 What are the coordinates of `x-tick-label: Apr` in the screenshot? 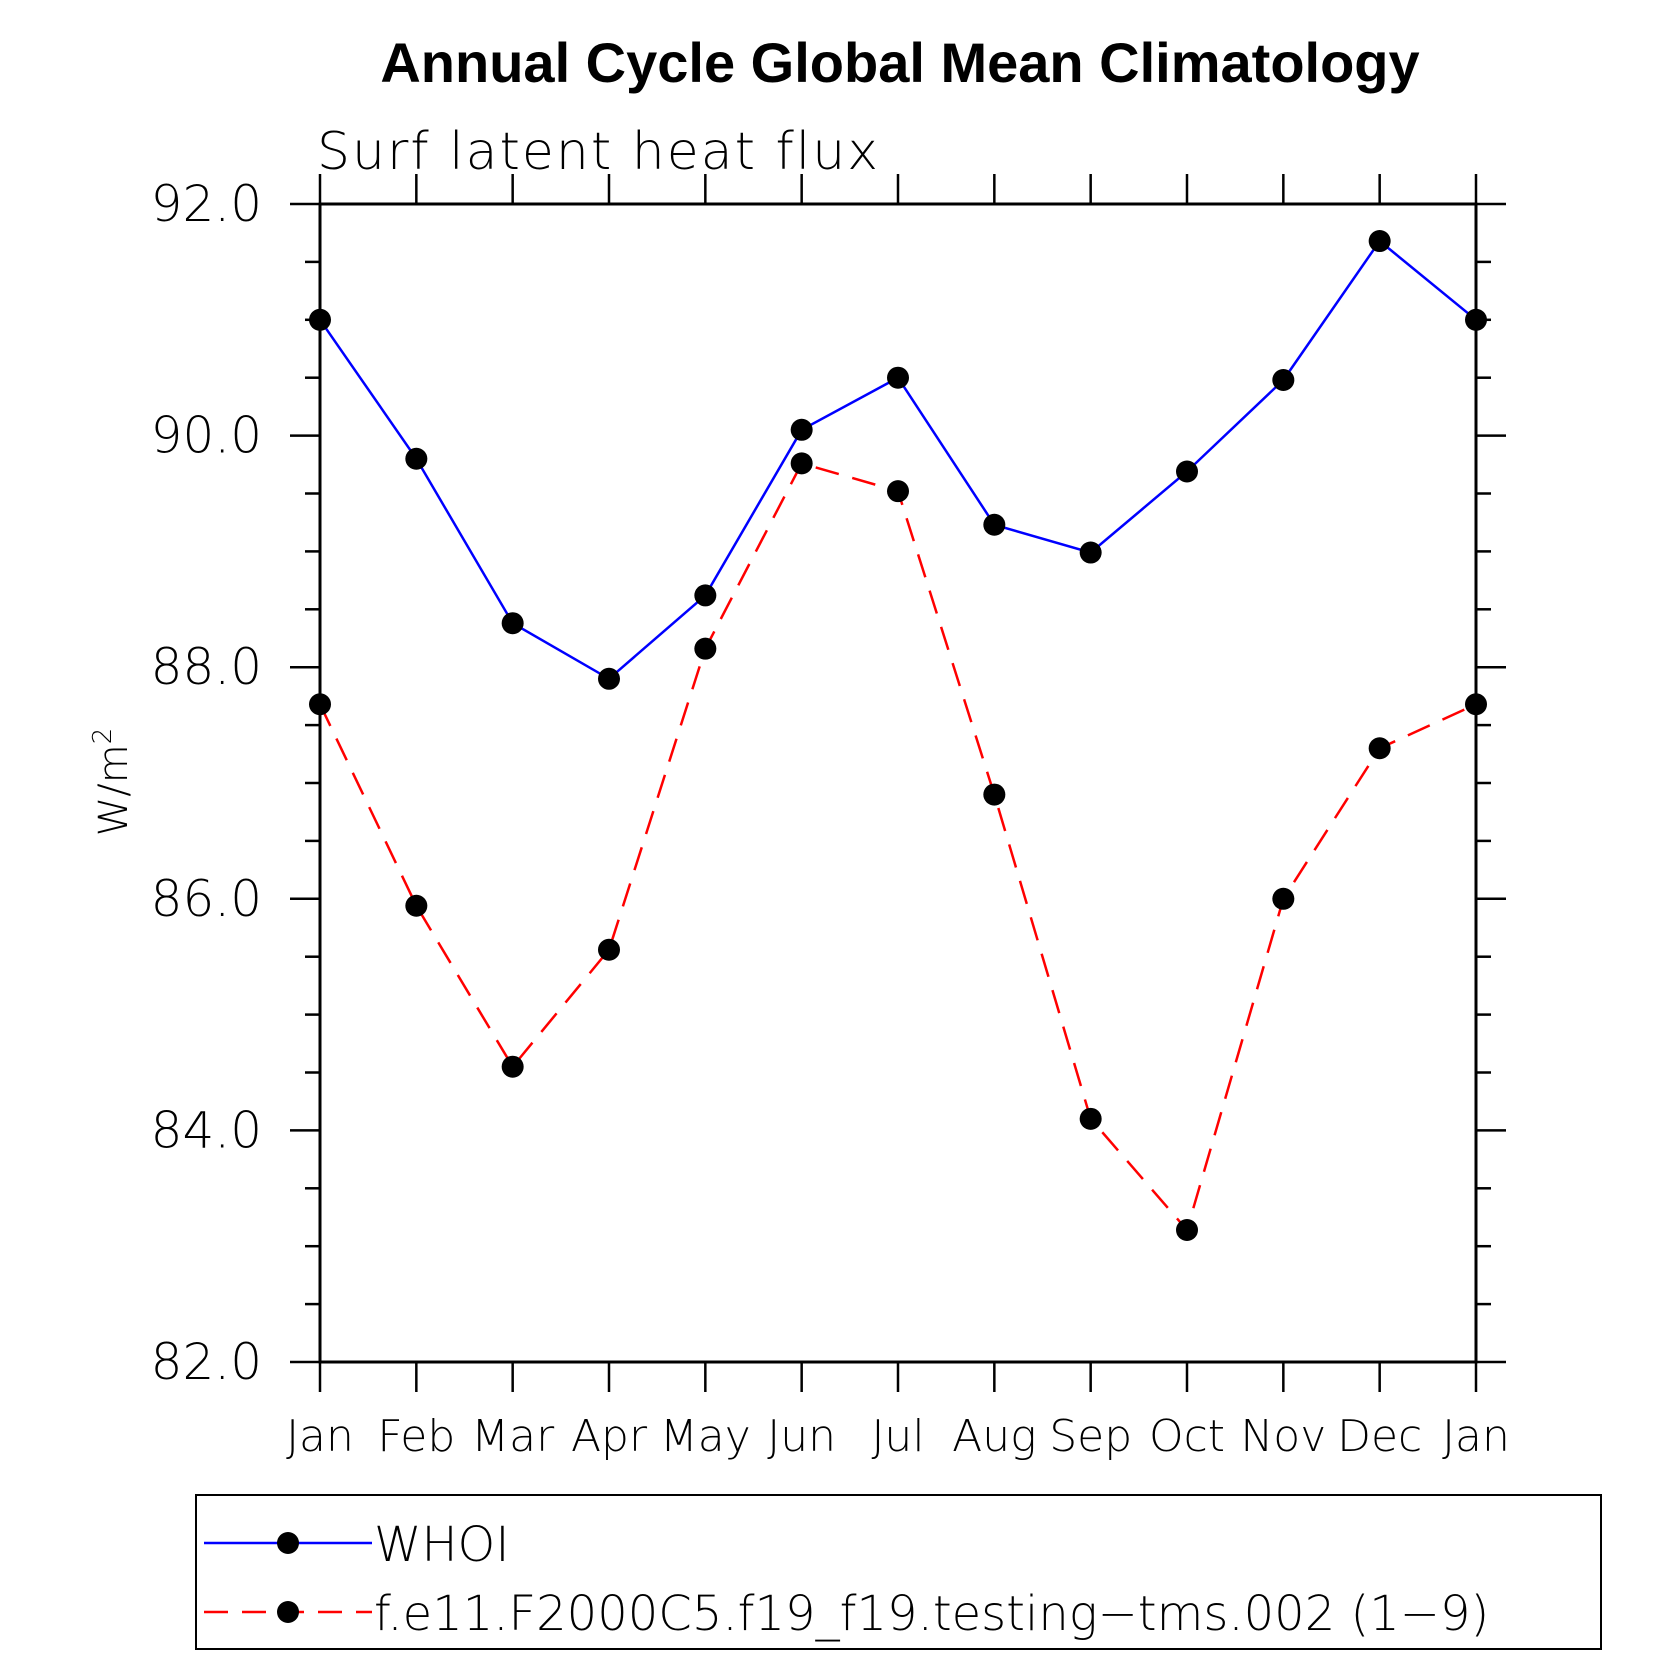 It's located at (609, 1436).